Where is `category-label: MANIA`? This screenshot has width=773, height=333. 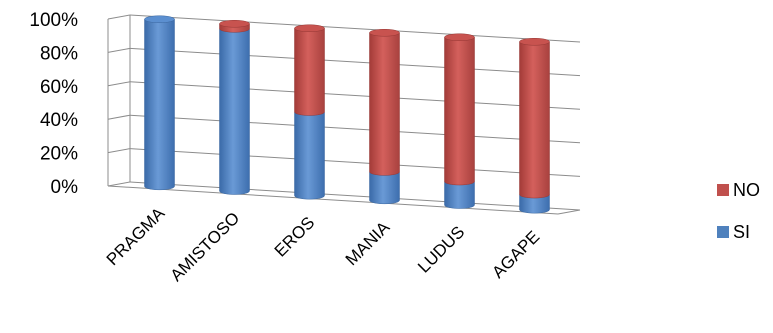
category-label: MANIA is located at coordinates (368, 243).